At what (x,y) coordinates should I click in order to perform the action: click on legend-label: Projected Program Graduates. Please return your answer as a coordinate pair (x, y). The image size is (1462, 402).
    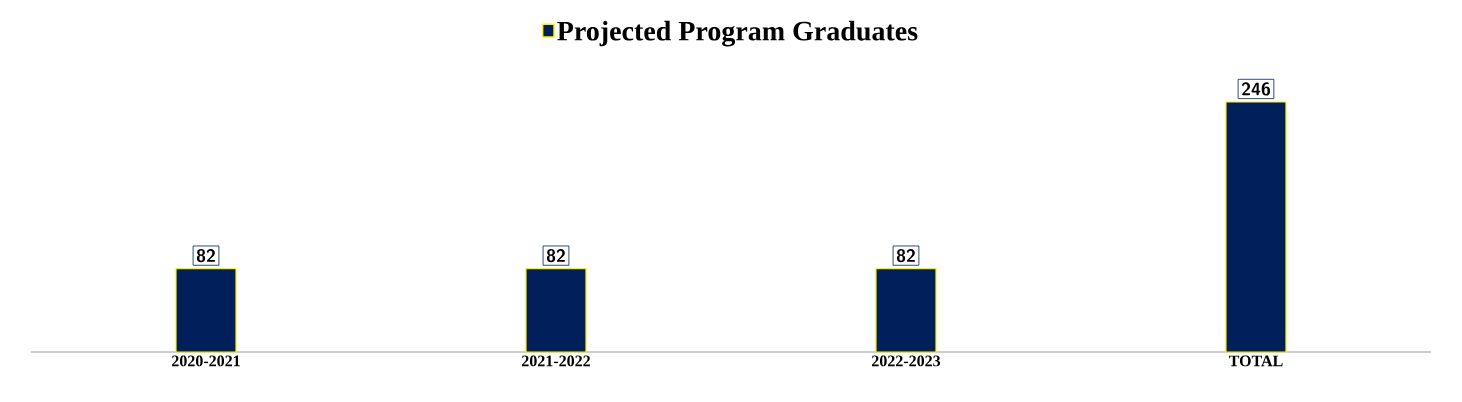
    Looking at the image, I should click on (737, 33).